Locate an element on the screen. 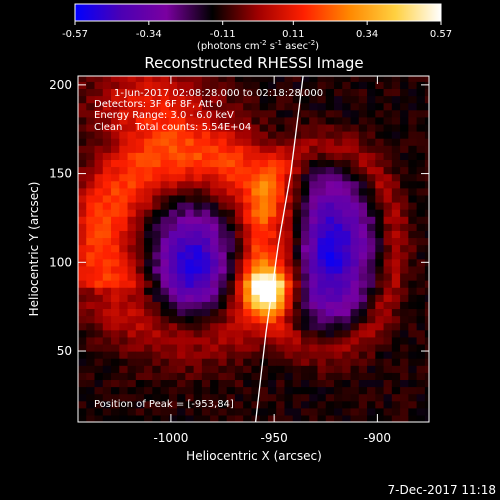 Image resolution: width=500 pixels, height=500 pixels. limb-line is located at coordinates (279, 249).